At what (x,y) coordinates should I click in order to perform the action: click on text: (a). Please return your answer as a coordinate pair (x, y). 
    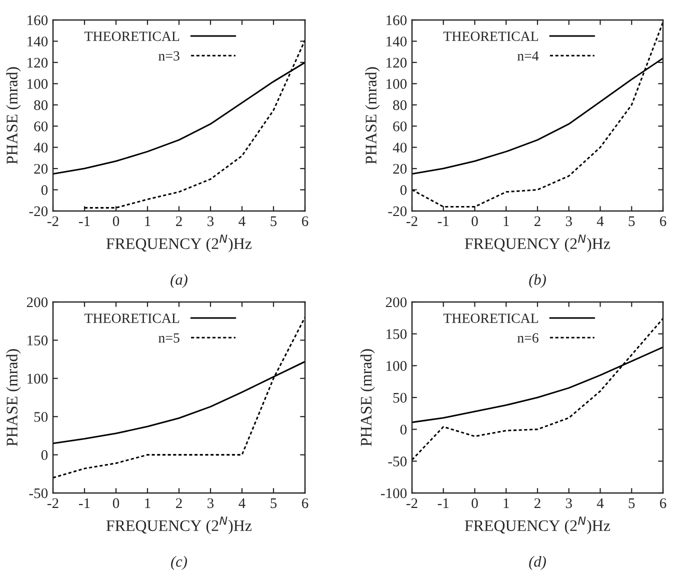
    Looking at the image, I should click on (179, 281).